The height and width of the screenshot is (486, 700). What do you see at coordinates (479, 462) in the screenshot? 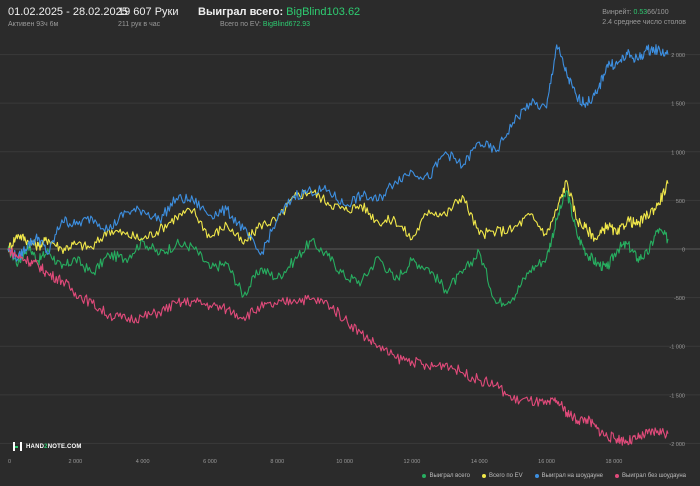
I see `x-tick-label: 14 000` at bounding box center [479, 462].